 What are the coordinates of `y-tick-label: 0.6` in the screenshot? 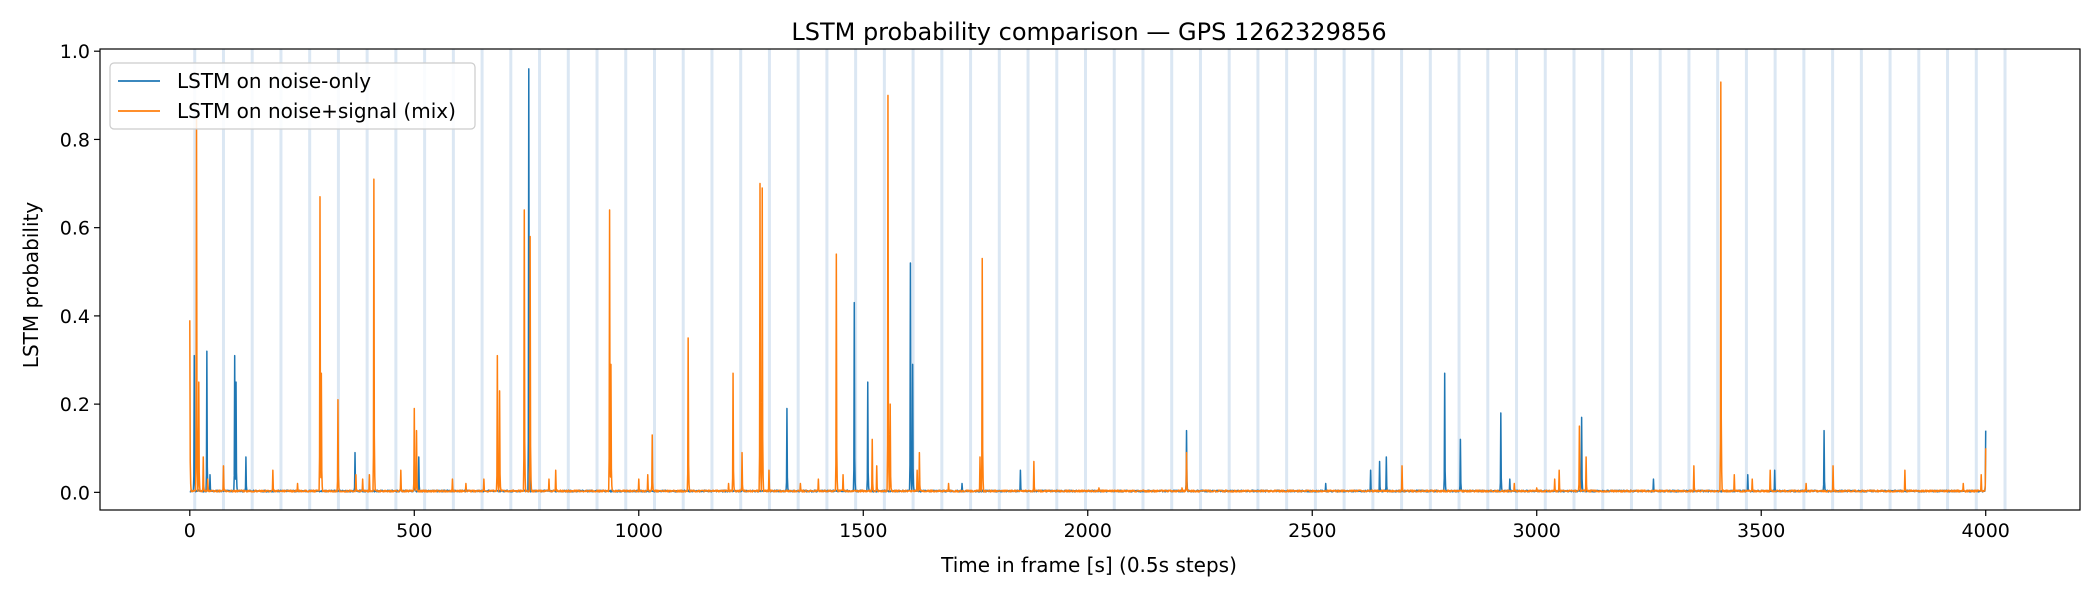 It's located at (75, 229).